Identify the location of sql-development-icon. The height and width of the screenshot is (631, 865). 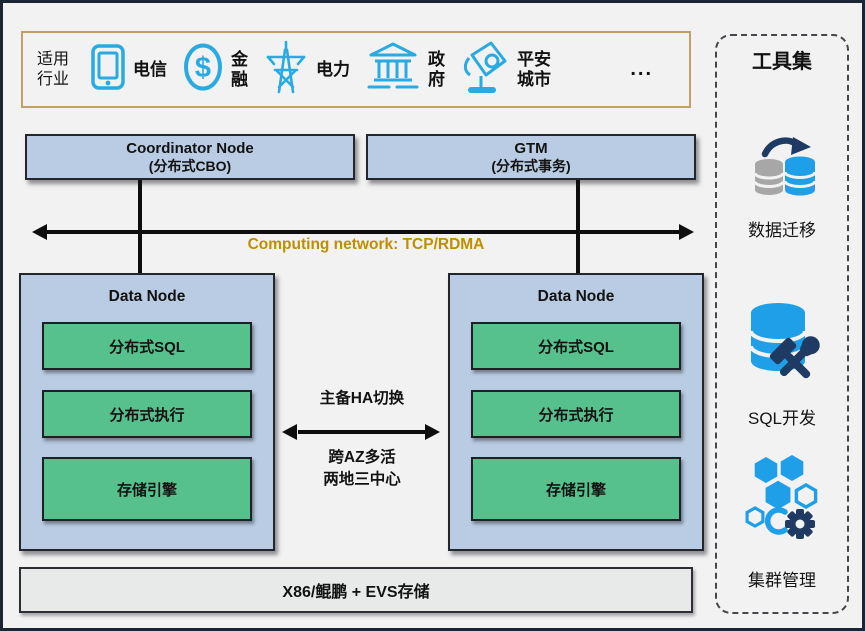
(782, 345).